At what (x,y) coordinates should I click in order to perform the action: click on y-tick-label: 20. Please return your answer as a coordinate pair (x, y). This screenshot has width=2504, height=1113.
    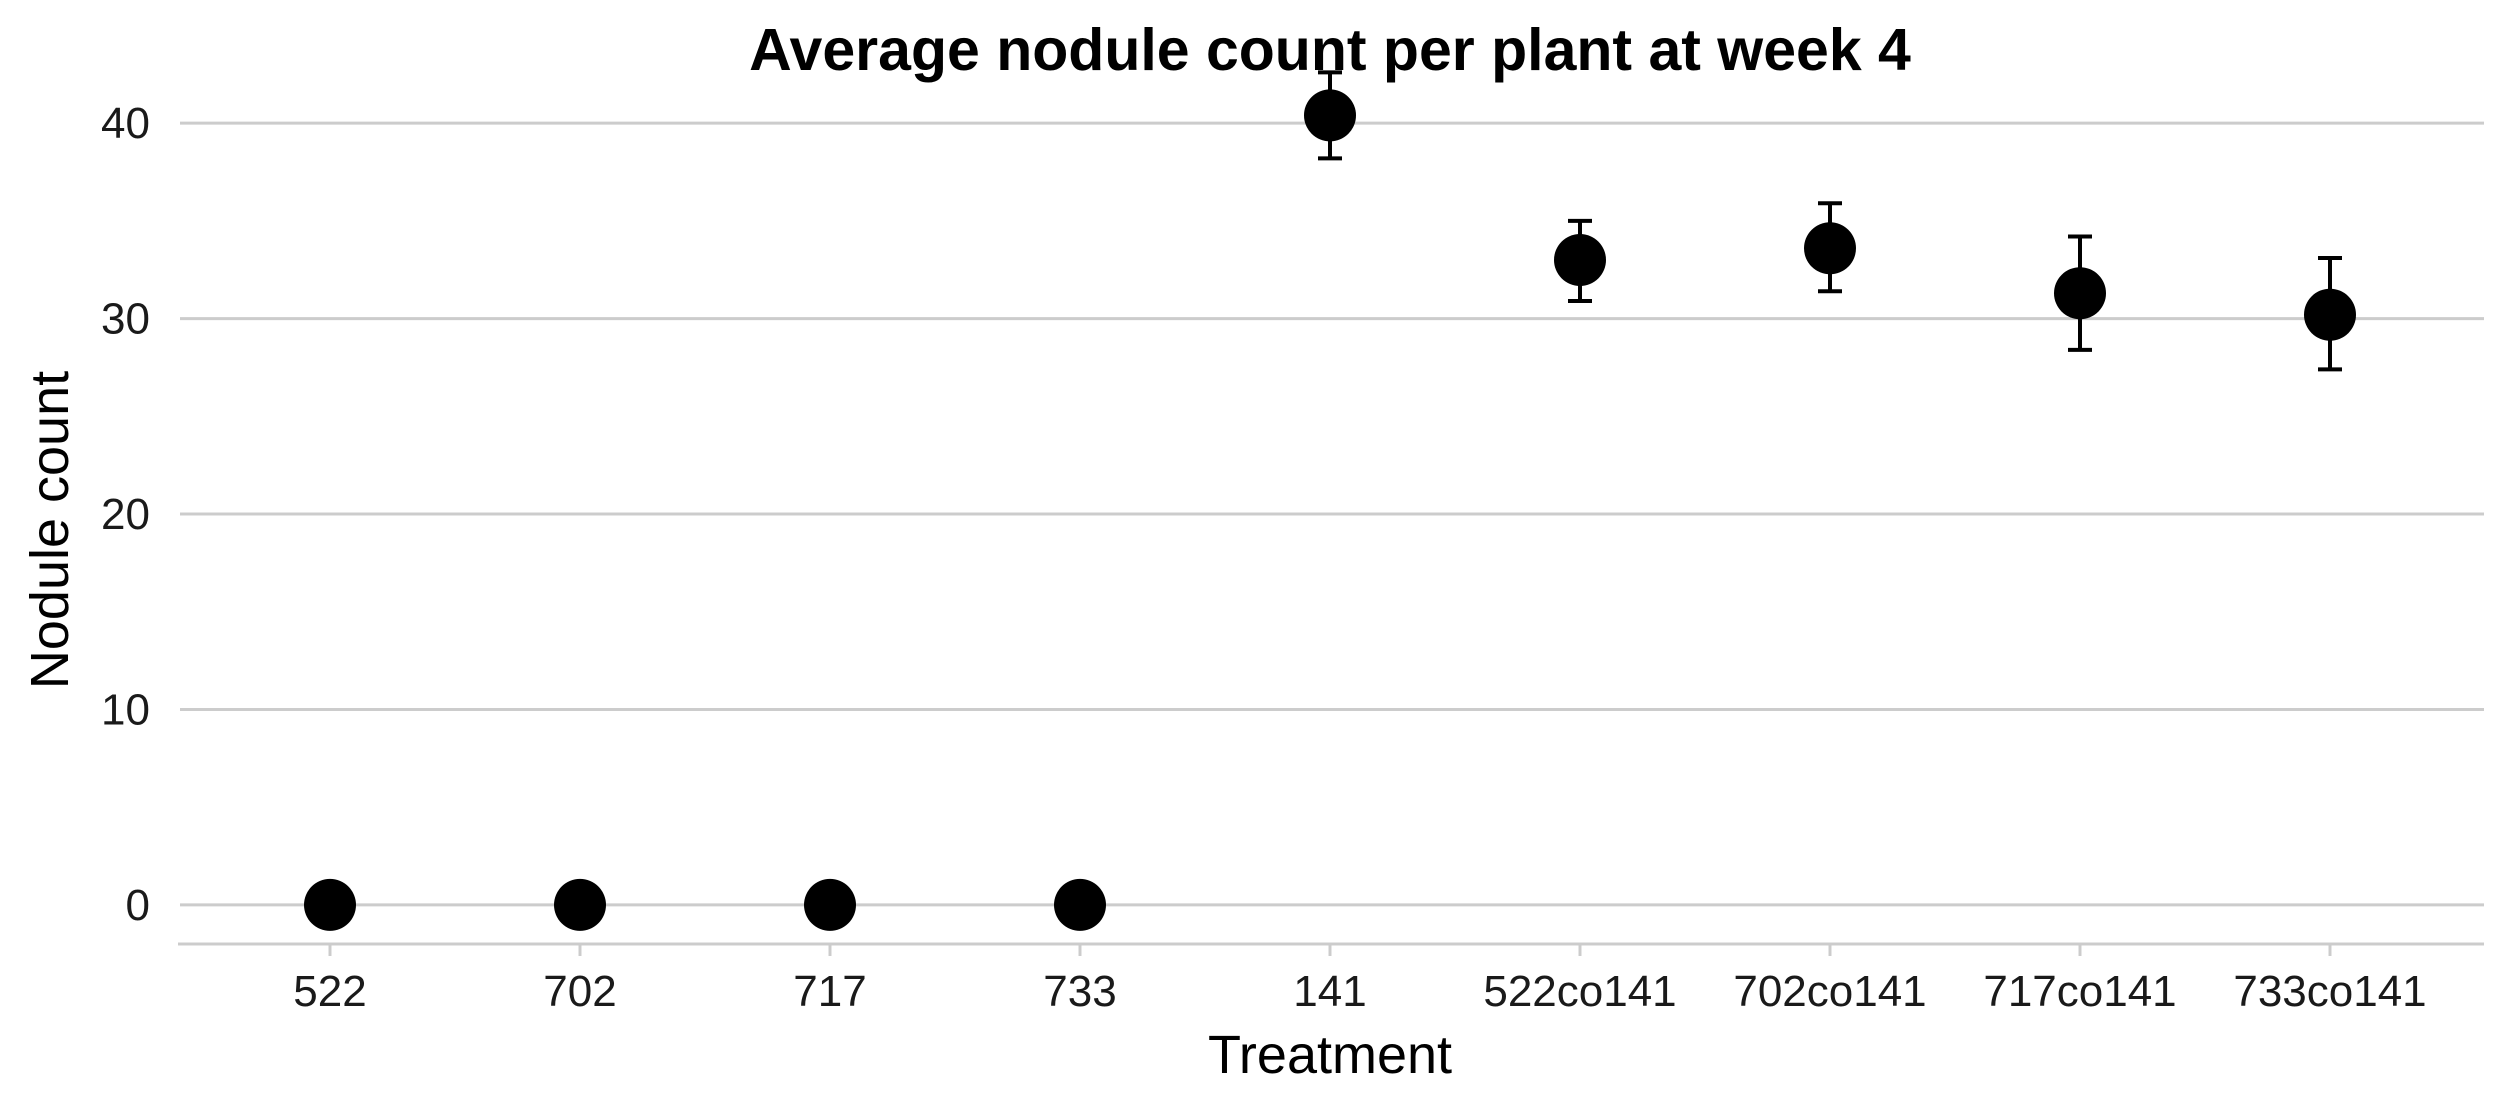
    Looking at the image, I should click on (125, 514).